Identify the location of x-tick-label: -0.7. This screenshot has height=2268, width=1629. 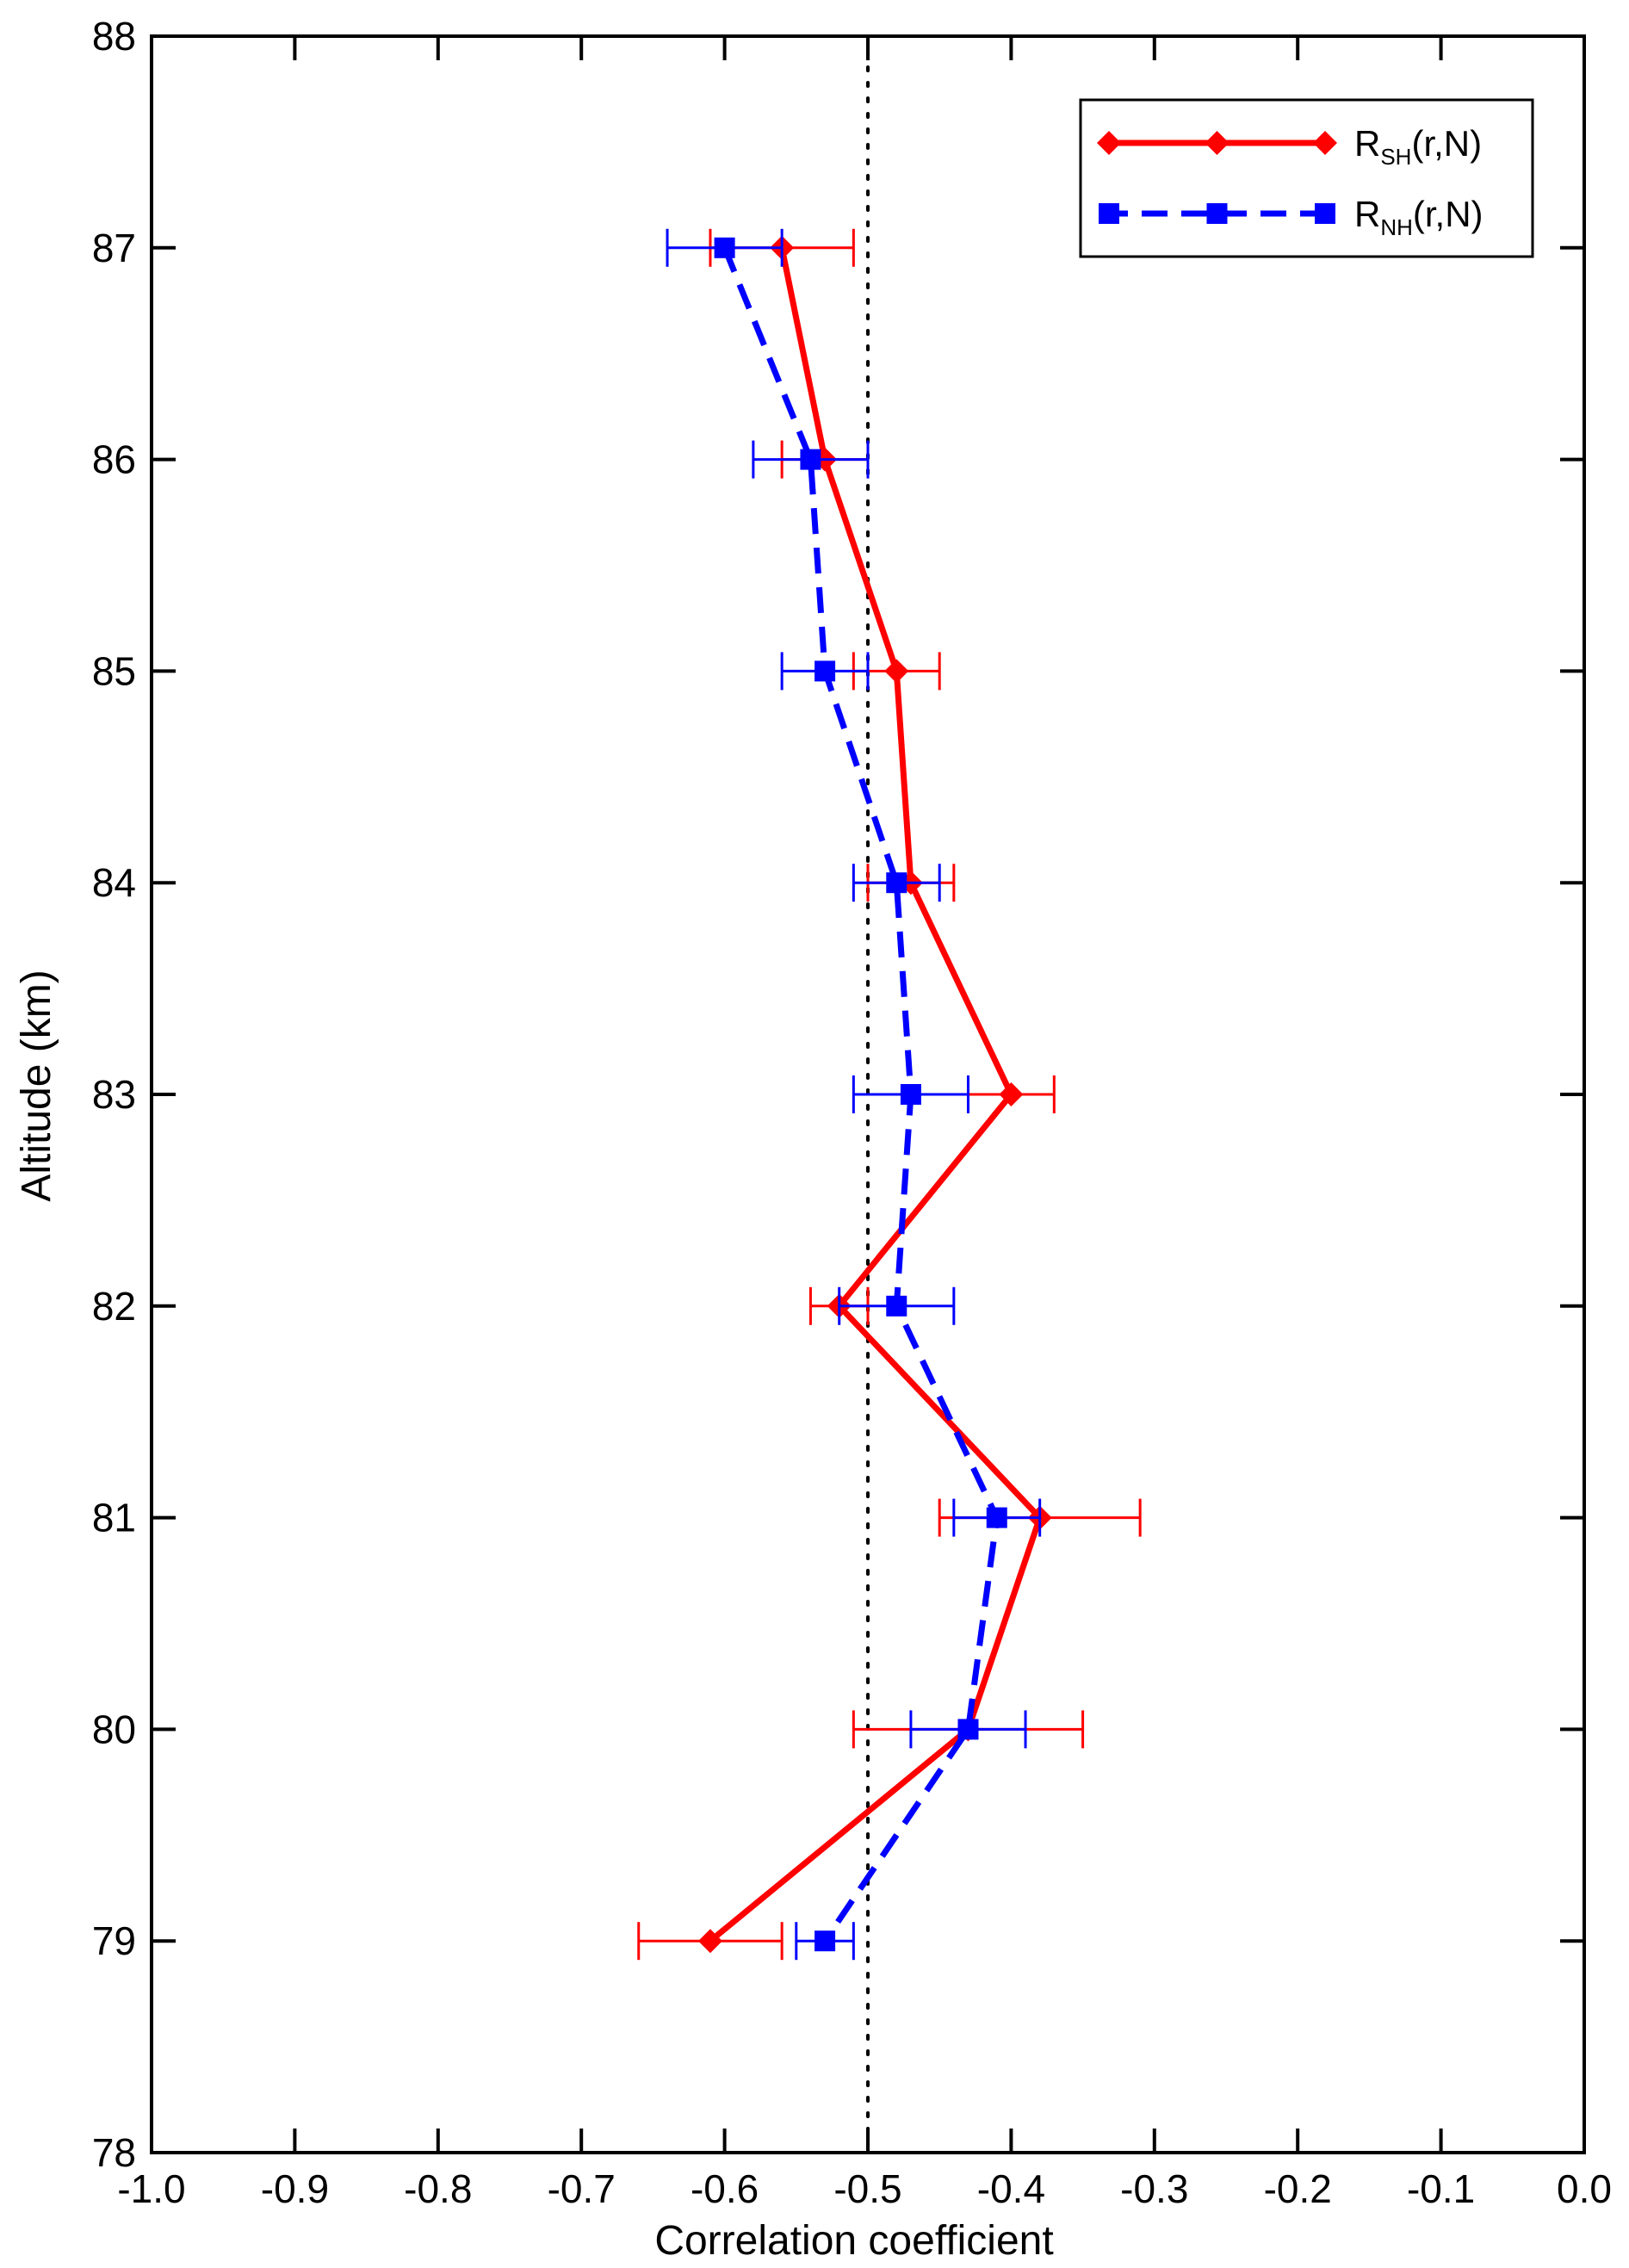
(582, 2189).